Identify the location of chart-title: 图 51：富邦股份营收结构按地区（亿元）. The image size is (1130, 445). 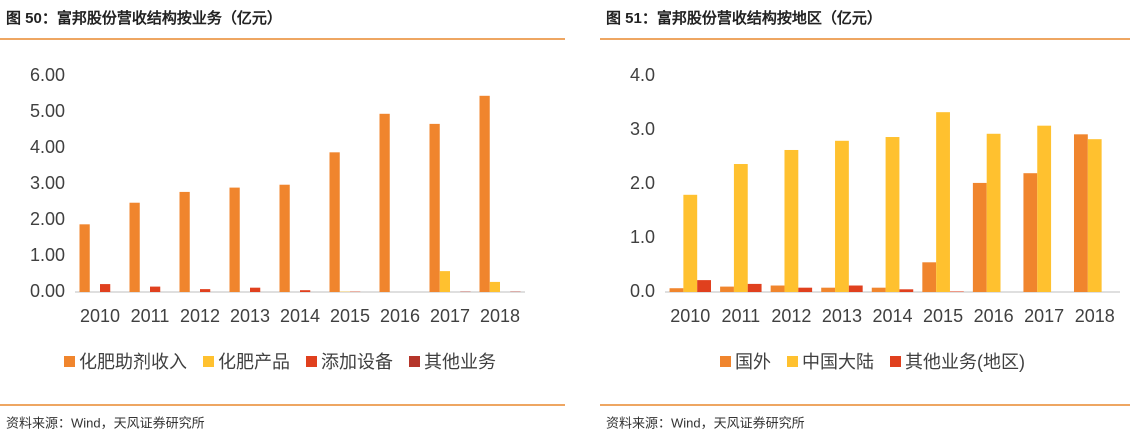
(744, 18).